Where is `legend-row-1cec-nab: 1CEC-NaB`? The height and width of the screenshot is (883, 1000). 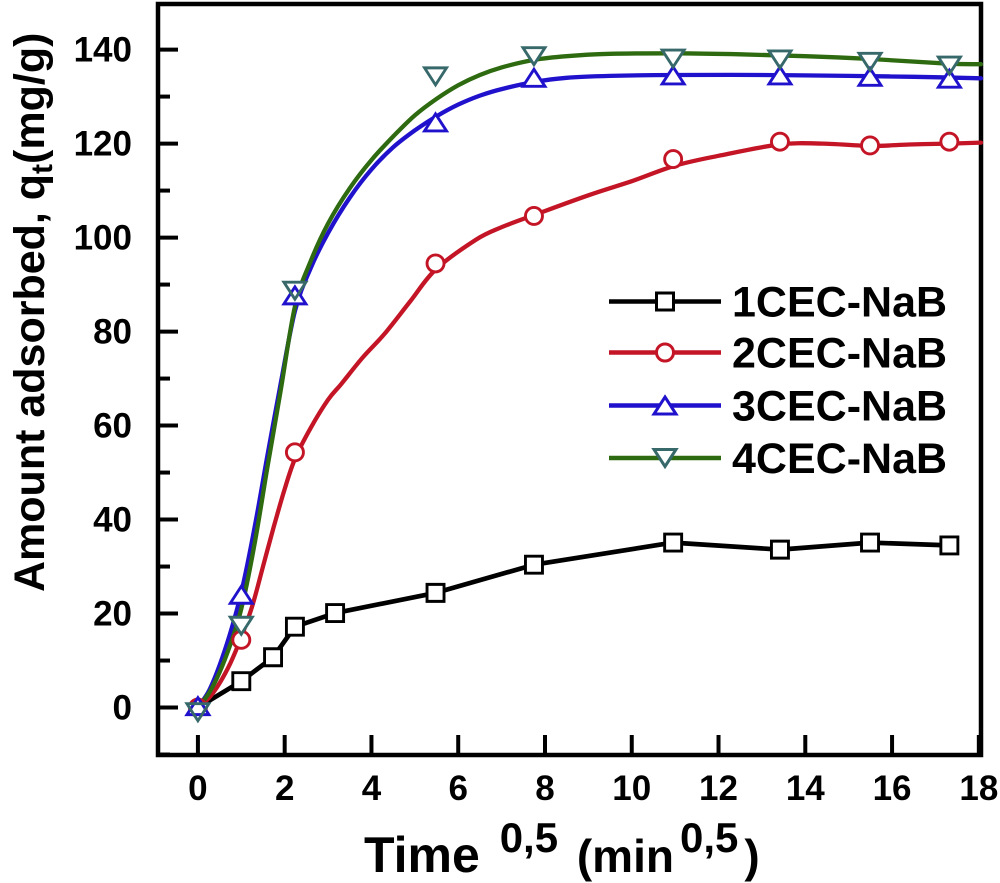 legend-row-1cec-nab: 1CEC-NaB is located at coordinates (778, 303).